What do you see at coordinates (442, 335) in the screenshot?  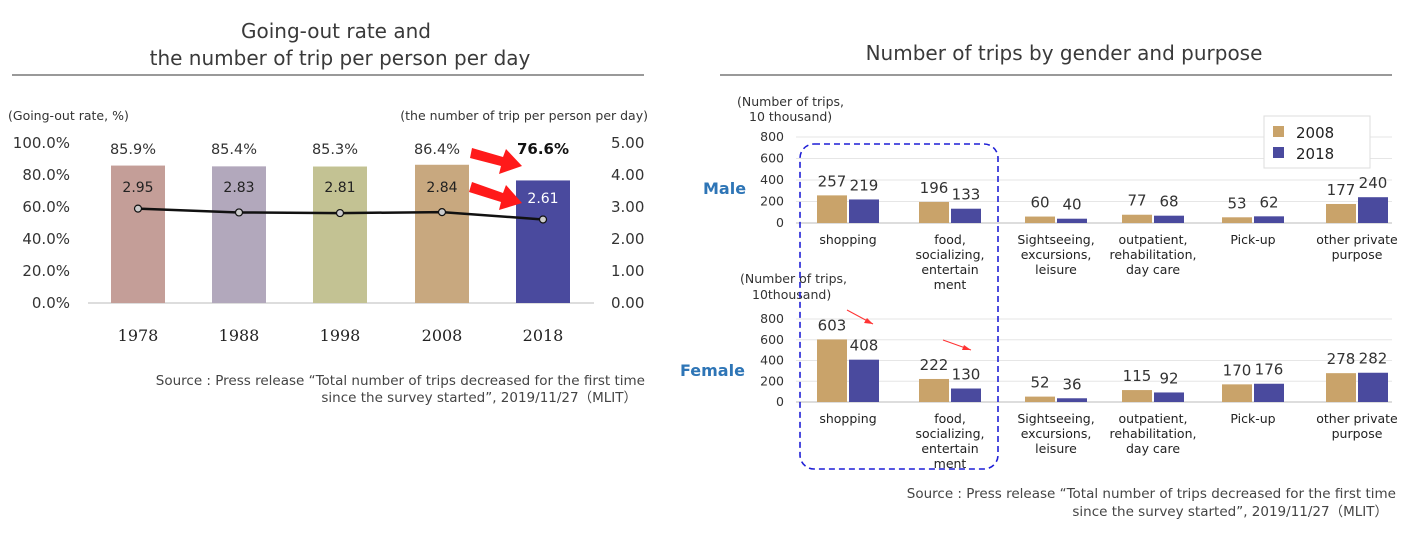 I see `year-label-2008: 2008` at bounding box center [442, 335].